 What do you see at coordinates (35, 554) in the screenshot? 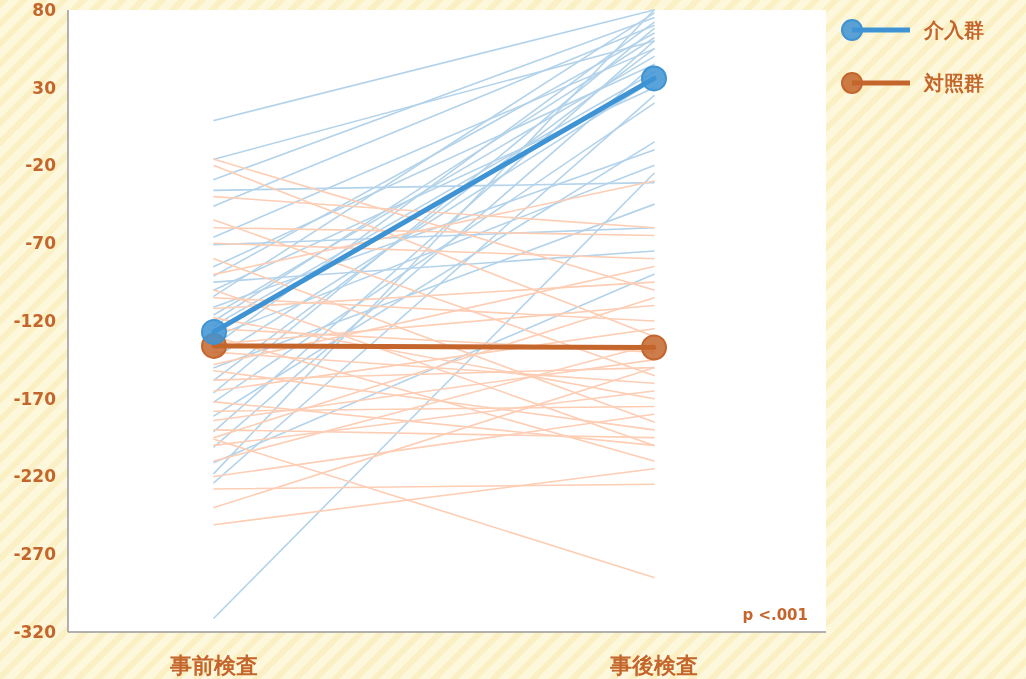
I see `y-tick-label: -270` at bounding box center [35, 554].